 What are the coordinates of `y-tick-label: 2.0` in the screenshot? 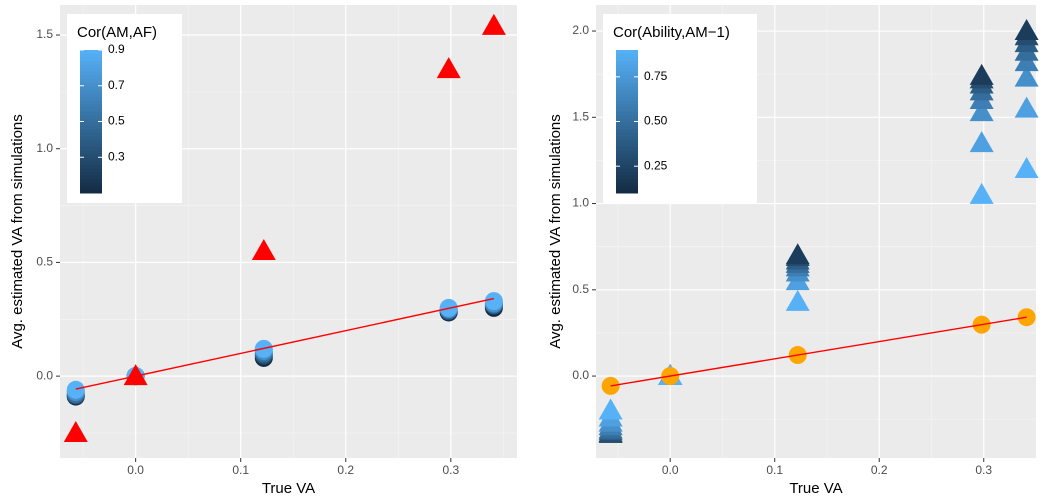 It's located at (580, 30).